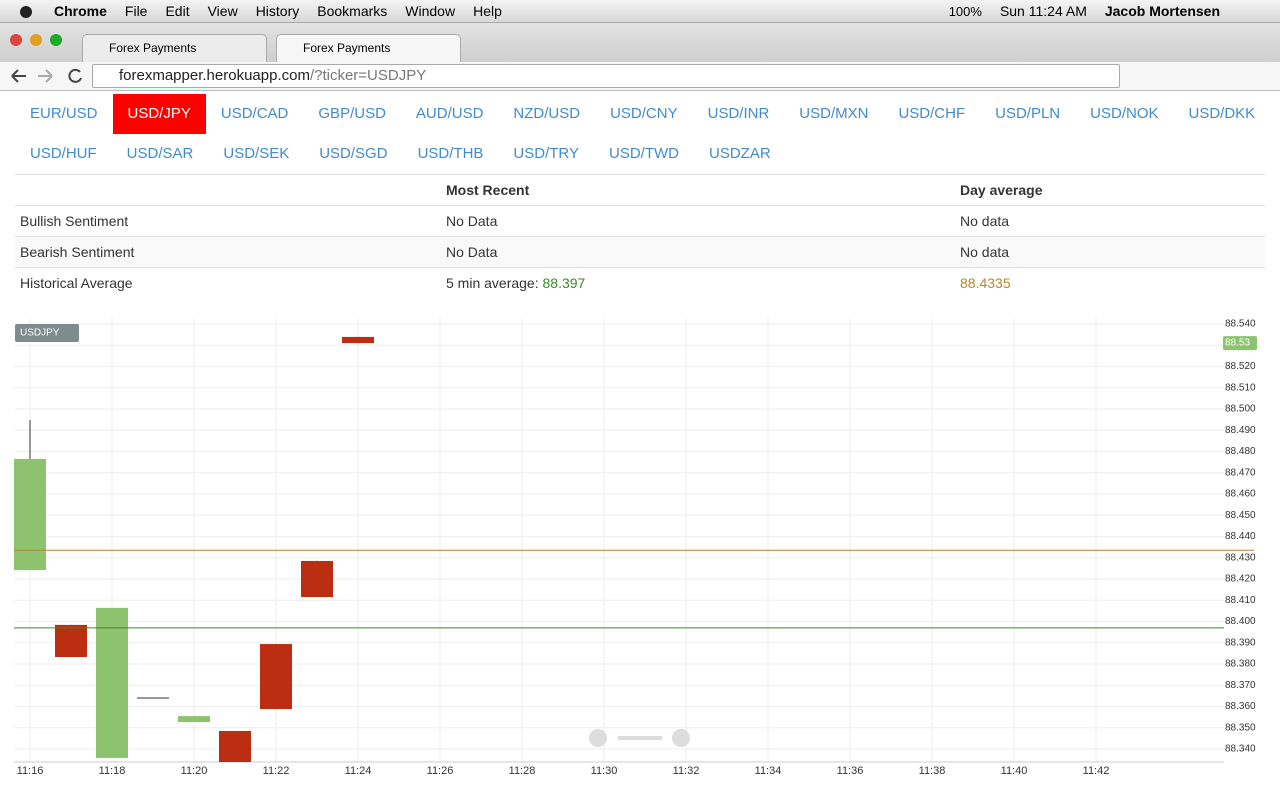 The height and width of the screenshot is (800, 1280). Describe the element at coordinates (177, 11) in the screenshot. I see `menu-item: Edit` at that location.